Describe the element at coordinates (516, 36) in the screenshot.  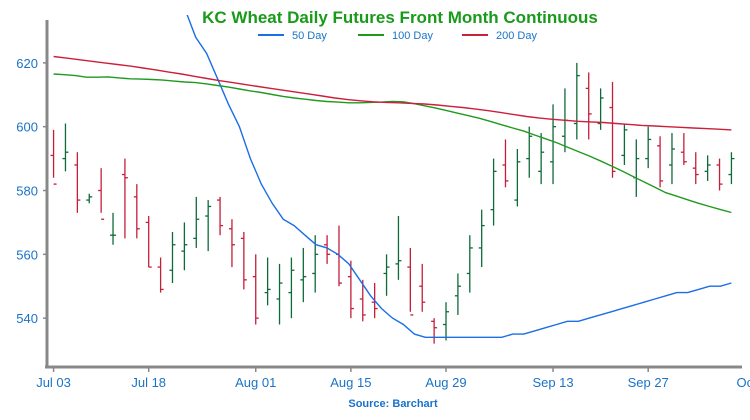
I see `legend-label-200: 200 Day` at that location.